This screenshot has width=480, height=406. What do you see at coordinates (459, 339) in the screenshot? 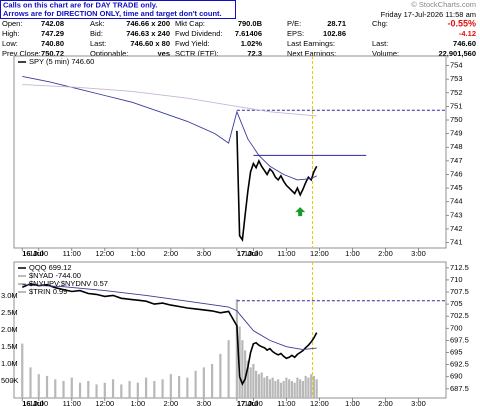
I see `y-tick-label: 697.5` at bounding box center [459, 339].